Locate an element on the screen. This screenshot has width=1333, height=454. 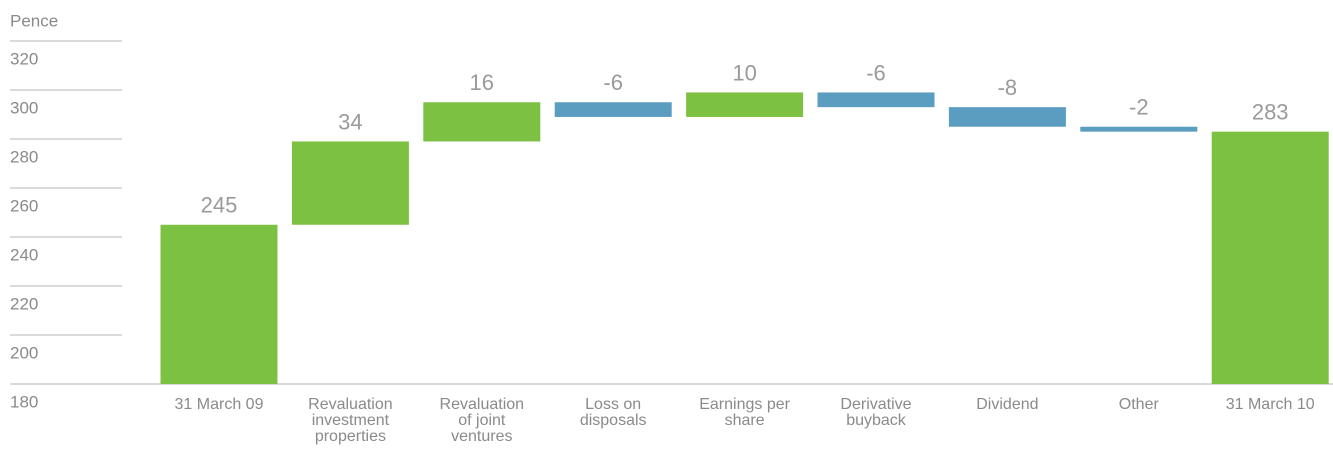
value-label: 10 is located at coordinates (744, 72).